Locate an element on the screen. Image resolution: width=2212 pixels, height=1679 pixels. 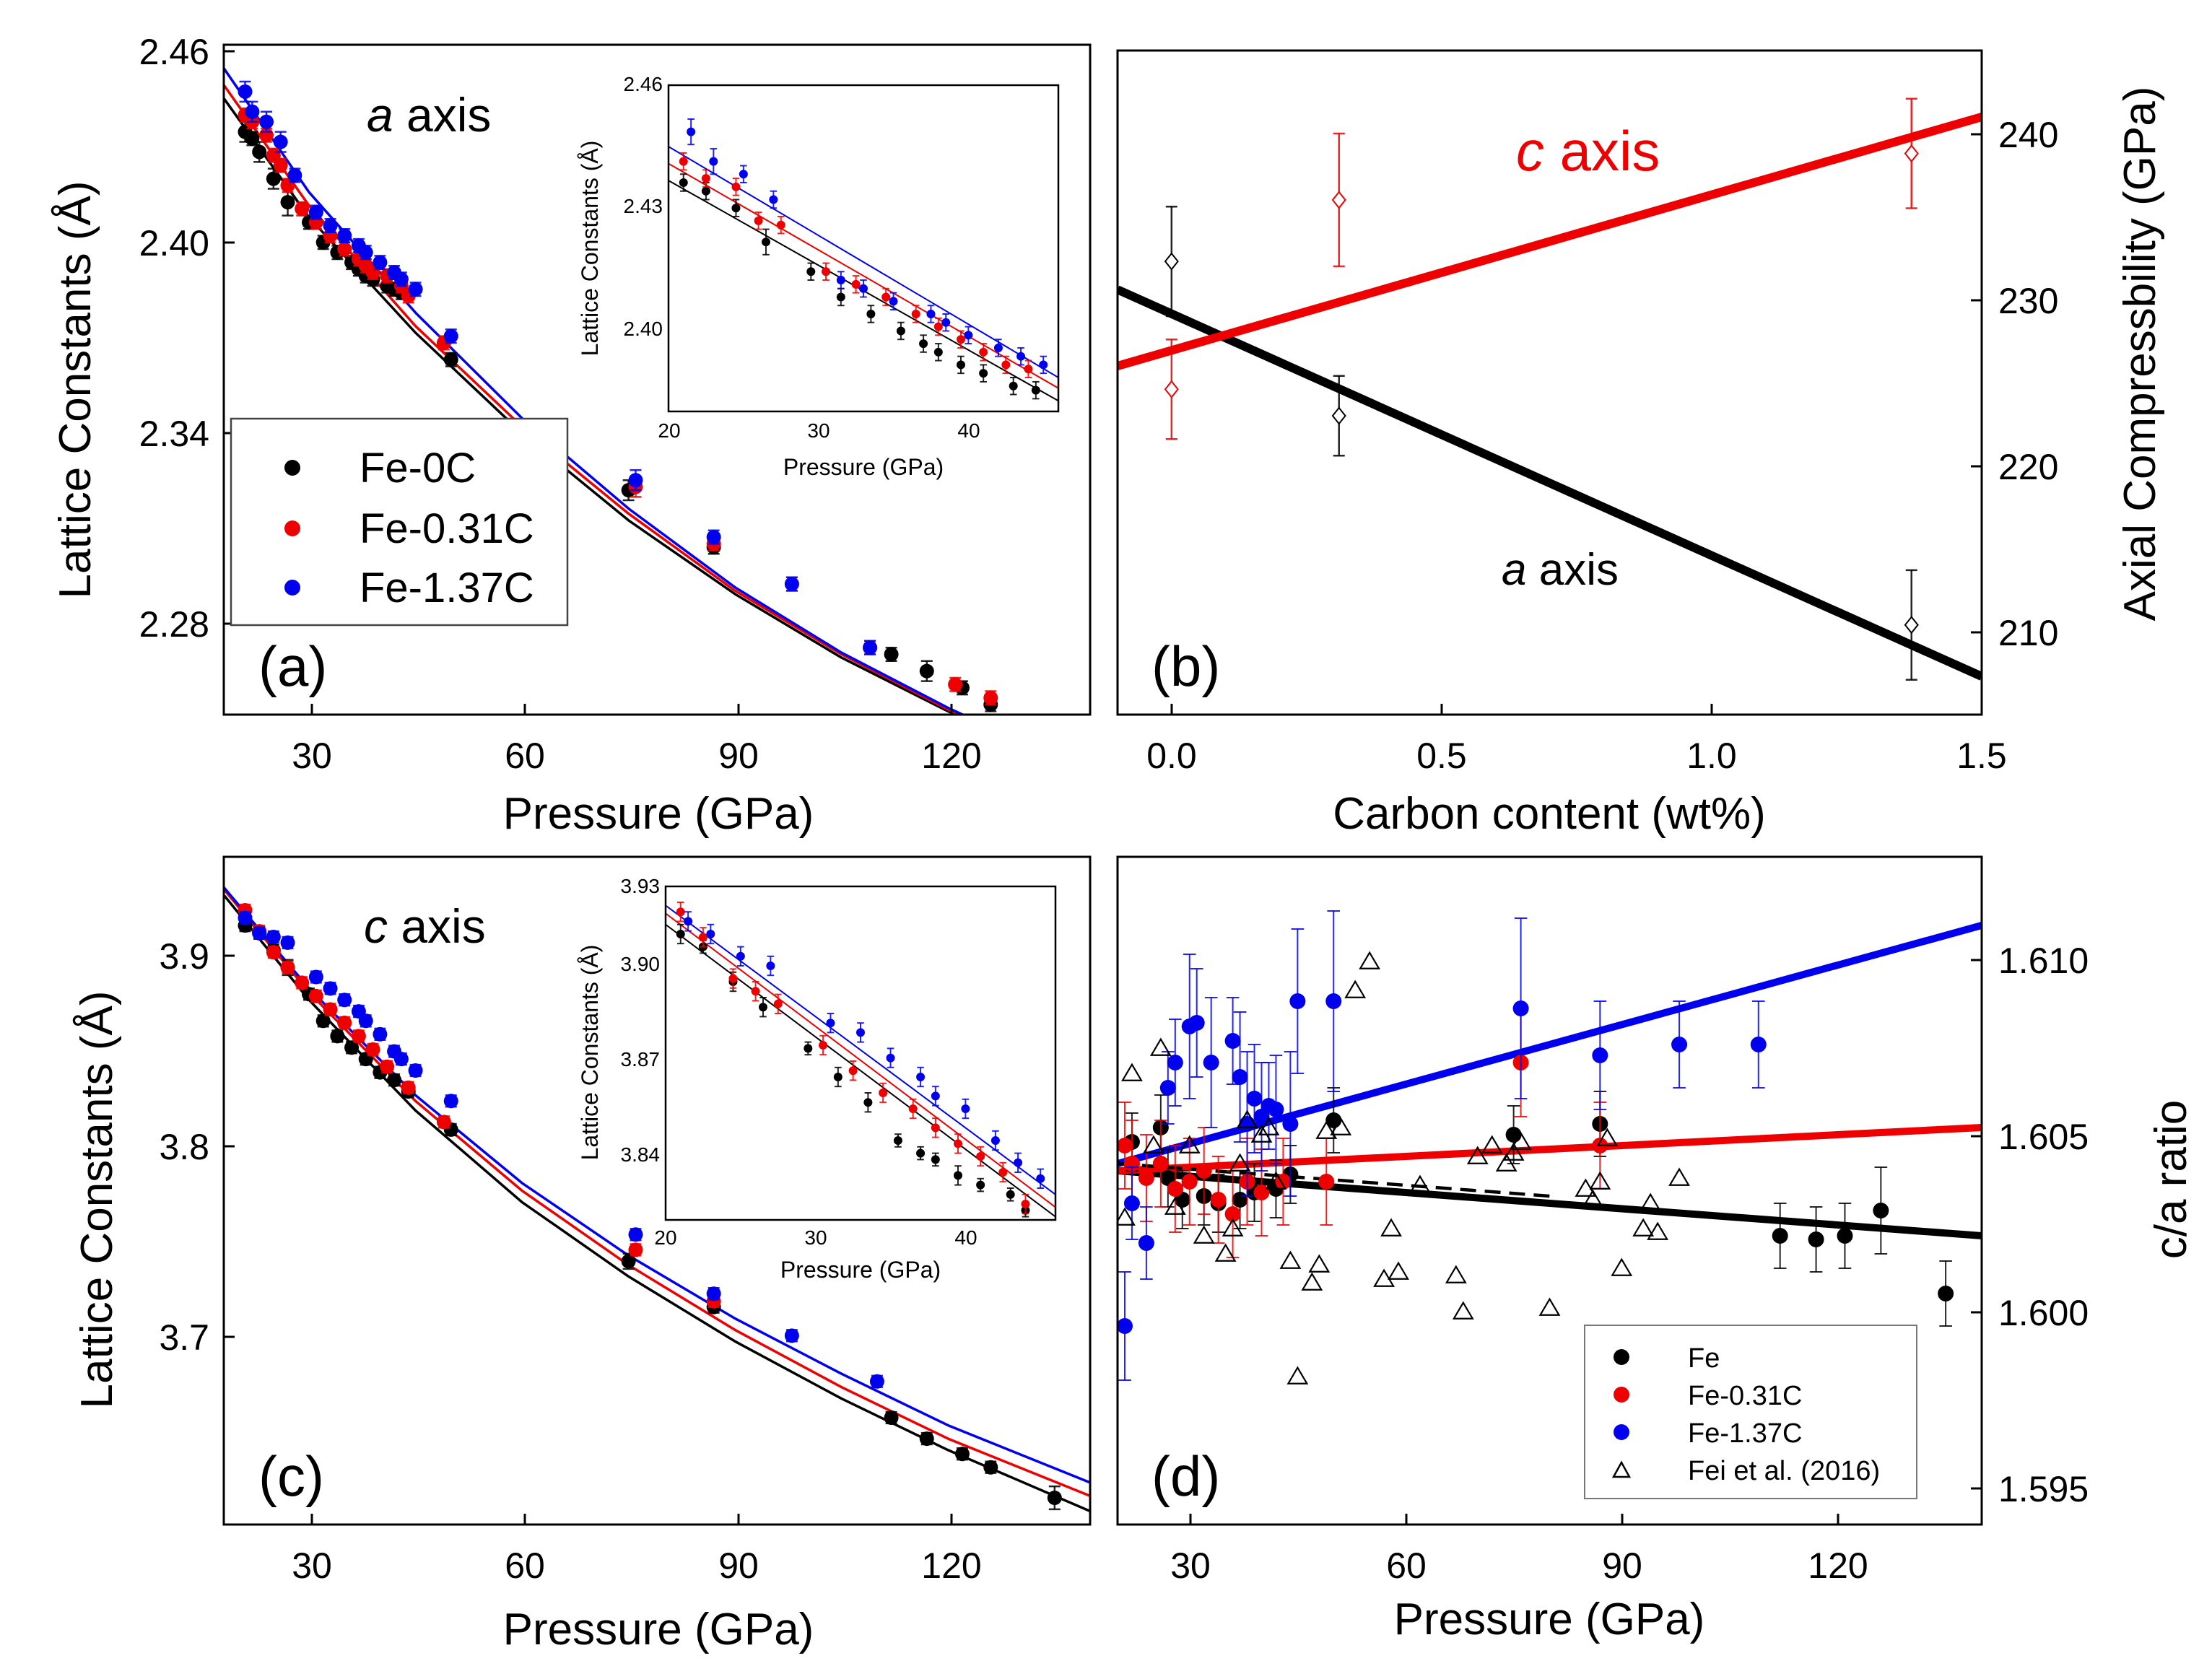
legend-label-fe-137c: Fe-1.37C is located at coordinates (1745, 1433).